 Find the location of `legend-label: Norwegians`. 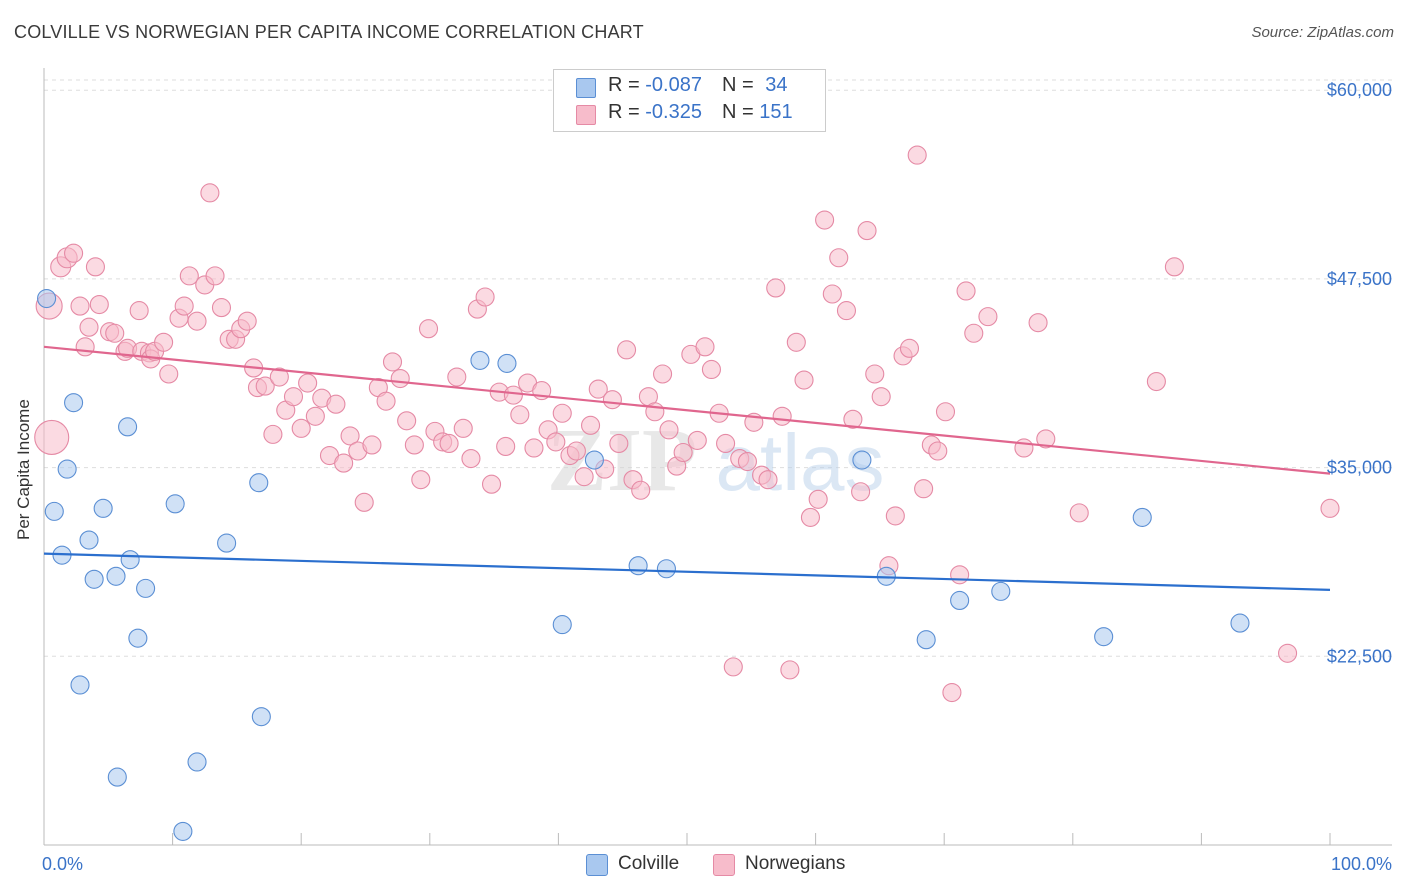

legend-label: Norwegians is located at coordinates (795, 863).